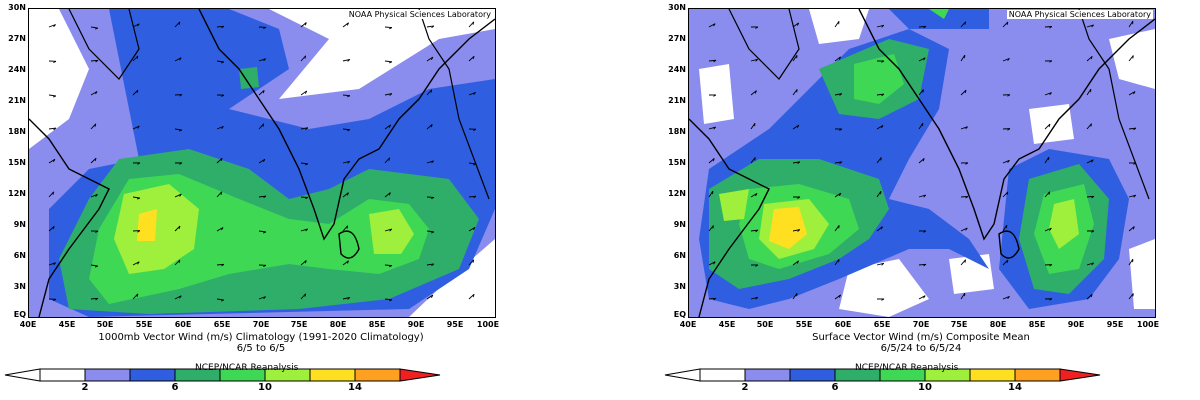 The height and width of the screenshot is (400, 1200). I want to click on lon-label: 70E, so click(921, 324).